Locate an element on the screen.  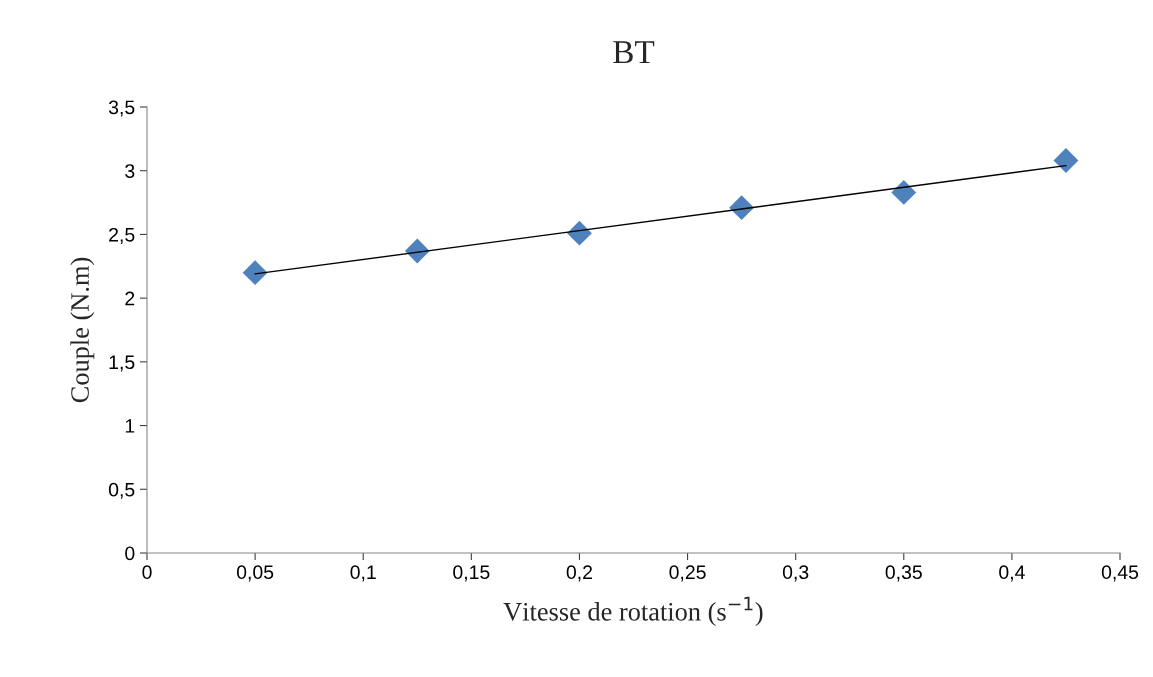
x-tick-label: 0,25 is located at coordinates (687, 573).